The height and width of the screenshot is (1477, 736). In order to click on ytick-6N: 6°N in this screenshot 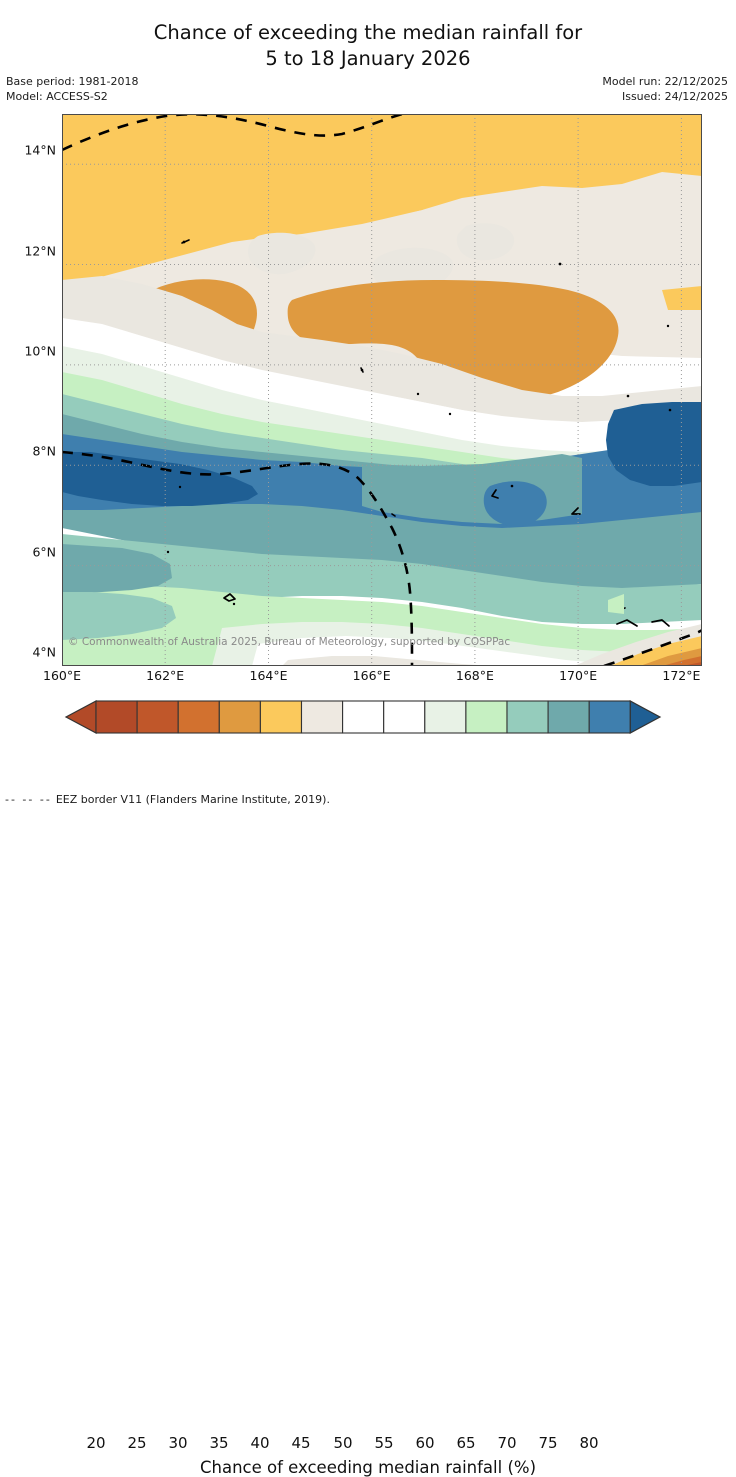, I will do `click(44, 552)`.